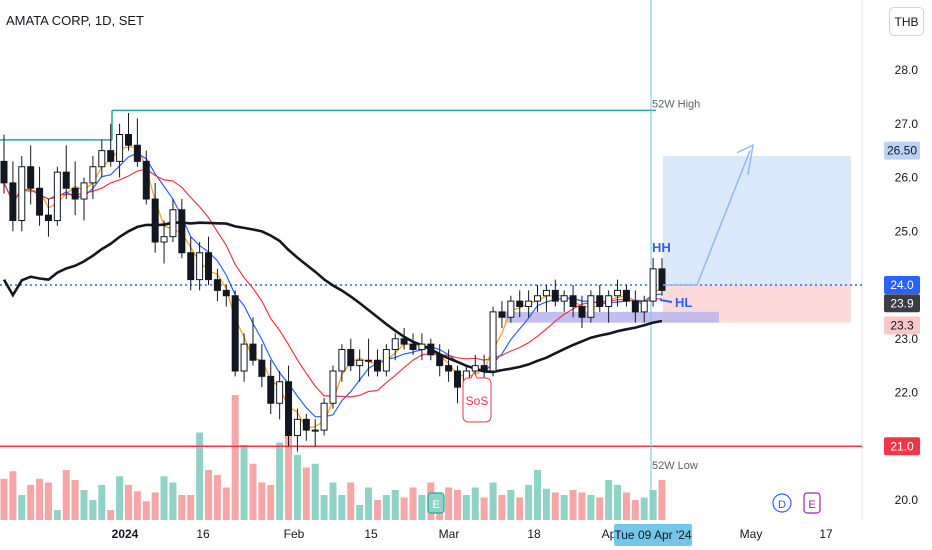 Image resolution: width=932 pixels, height=550 pixels. I want to click on currency-button: THB, so click(906, 21).